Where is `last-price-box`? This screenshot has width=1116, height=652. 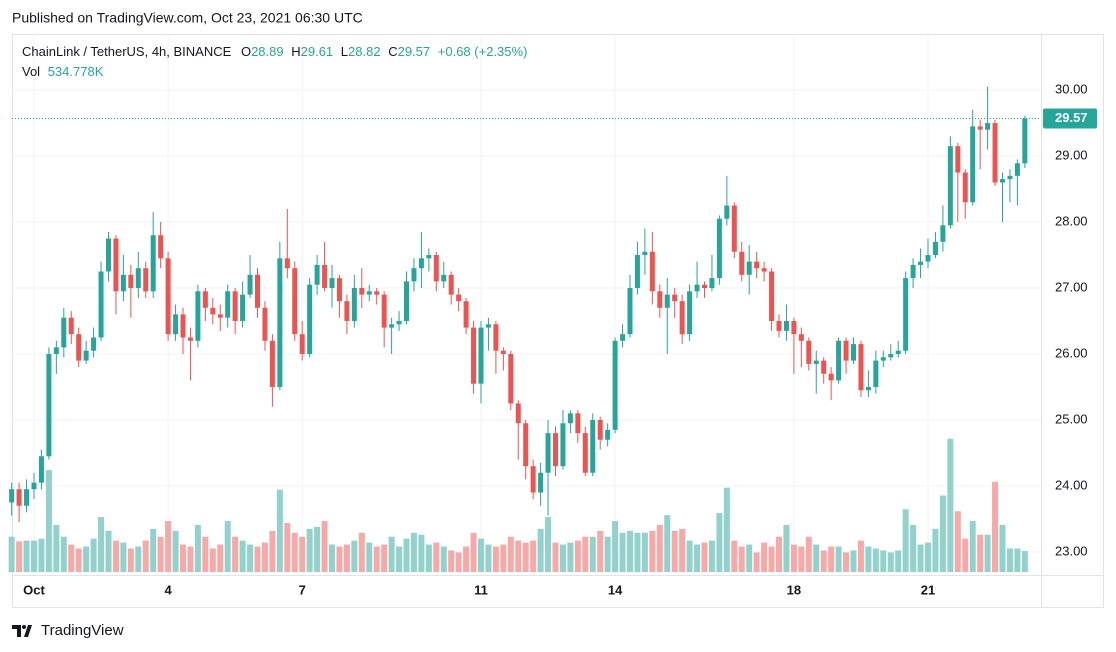
last-price-box is located at coordinates (1070, 118).